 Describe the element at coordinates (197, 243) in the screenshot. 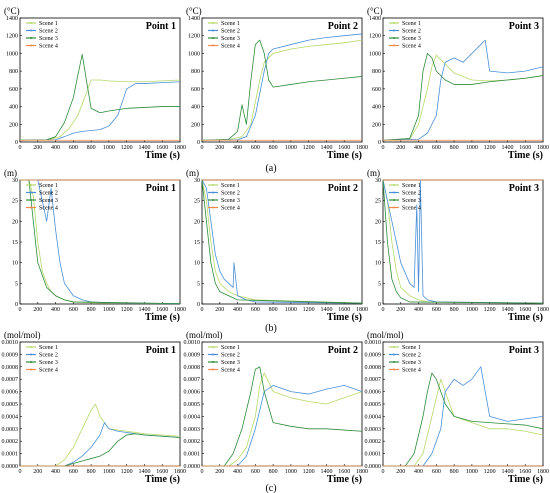

I see `y-tick-label: 15` at that location.